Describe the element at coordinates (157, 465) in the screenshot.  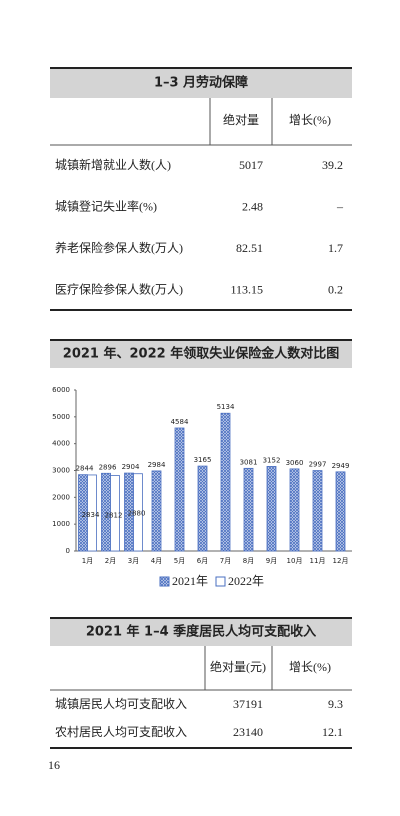
I see `data-label: 2984` at that location.